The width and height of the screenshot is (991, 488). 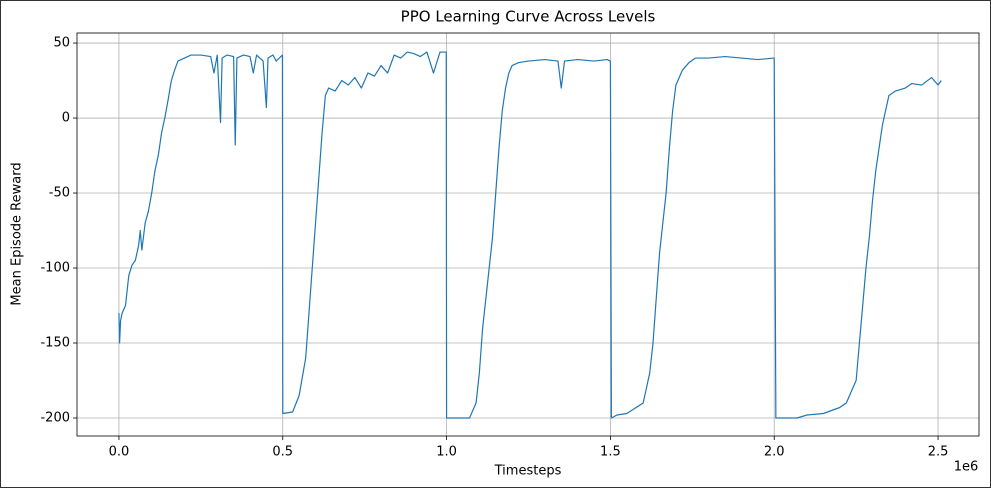 What do you see at coordinates (446, 452) in the screenshot?
I see `x-tick-label: 1.0` at bounding box center [446, 452].